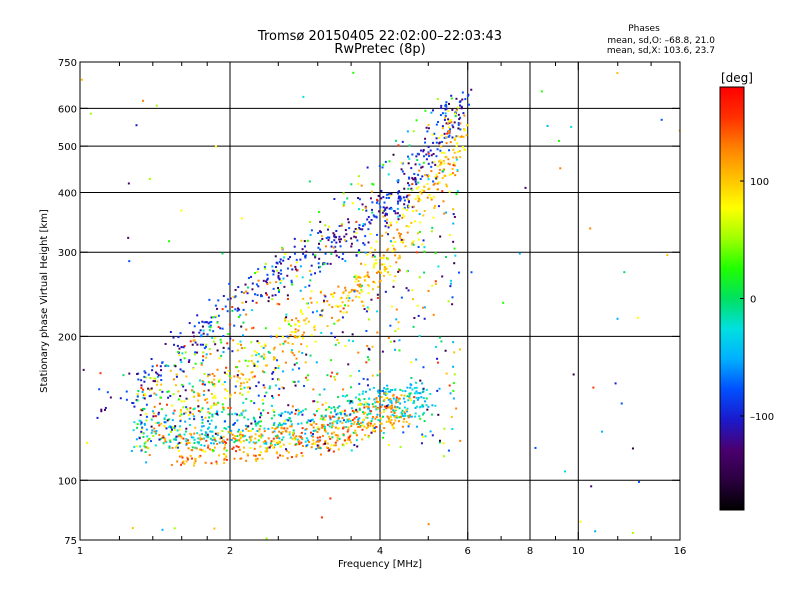  What do you see at coordinates (578, 551) in the screenshot?
I see `x-tick-label: 10` at bounding box center [578, 551].